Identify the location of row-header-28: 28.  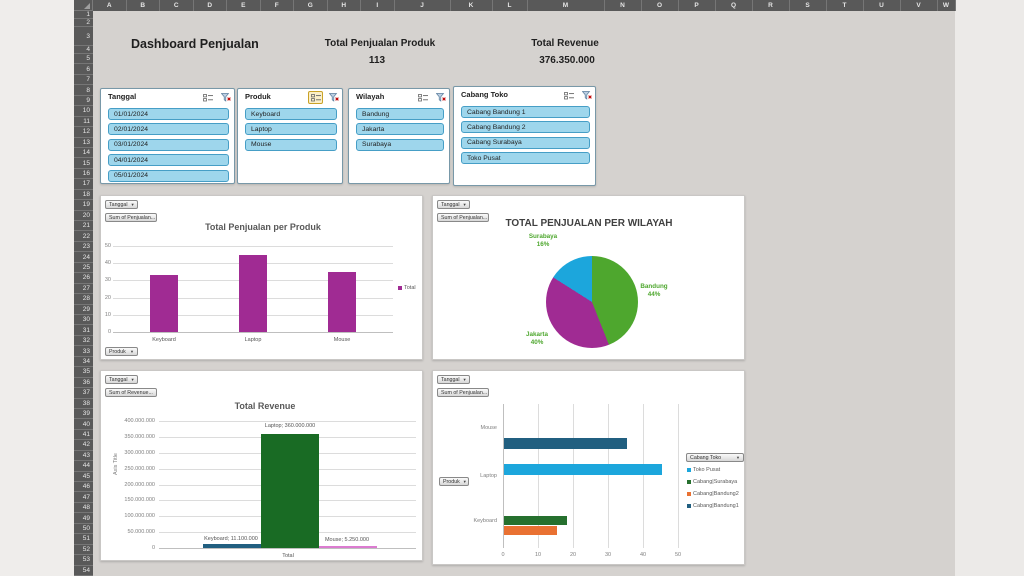
(83, 299).